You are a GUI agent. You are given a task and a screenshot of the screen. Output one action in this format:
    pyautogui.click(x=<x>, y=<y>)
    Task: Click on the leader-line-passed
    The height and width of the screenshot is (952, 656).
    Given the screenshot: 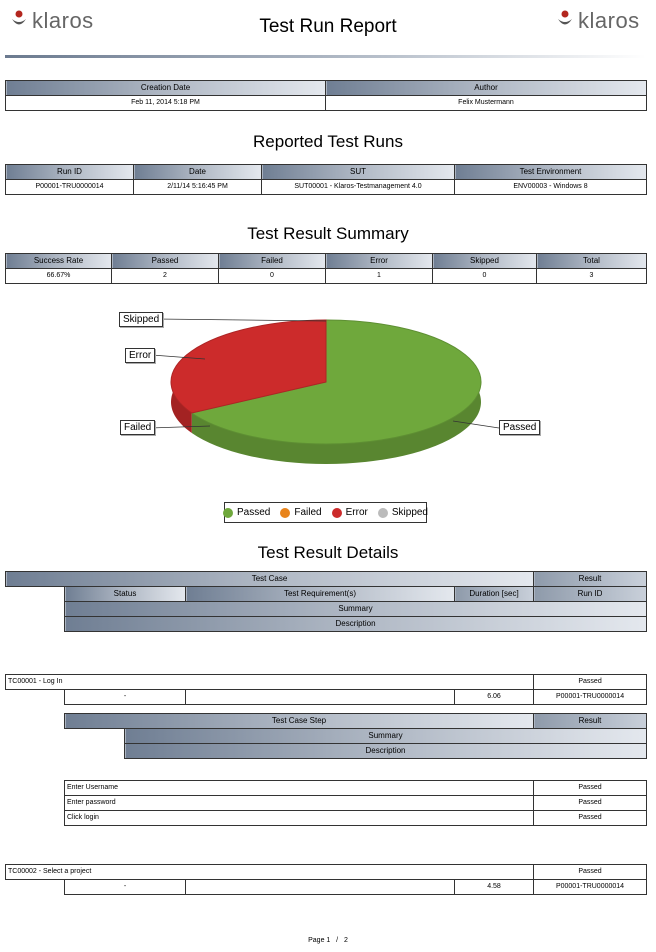 What is the action you would take?
    pyautogui.click(x=476, y=424)
    